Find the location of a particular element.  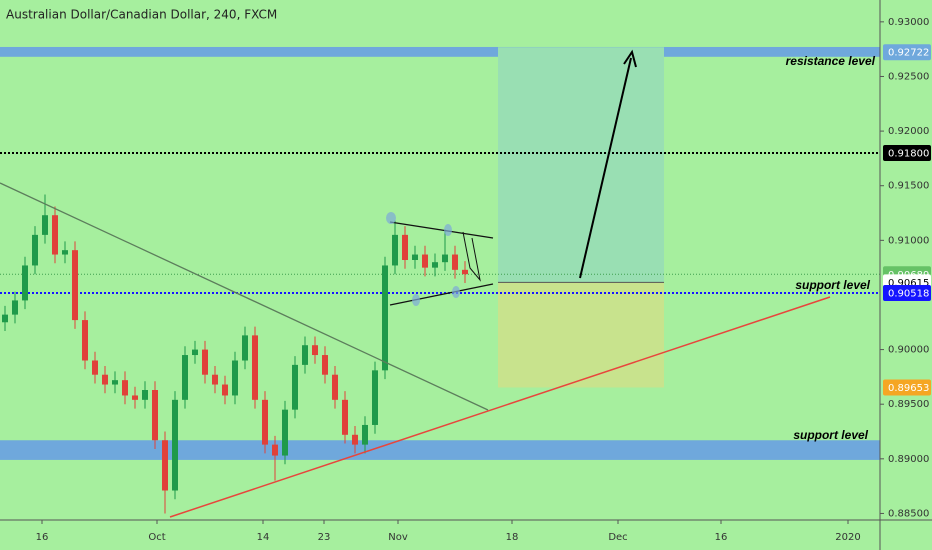

price-label: 0.89653 is located at coordinates (908, 388).